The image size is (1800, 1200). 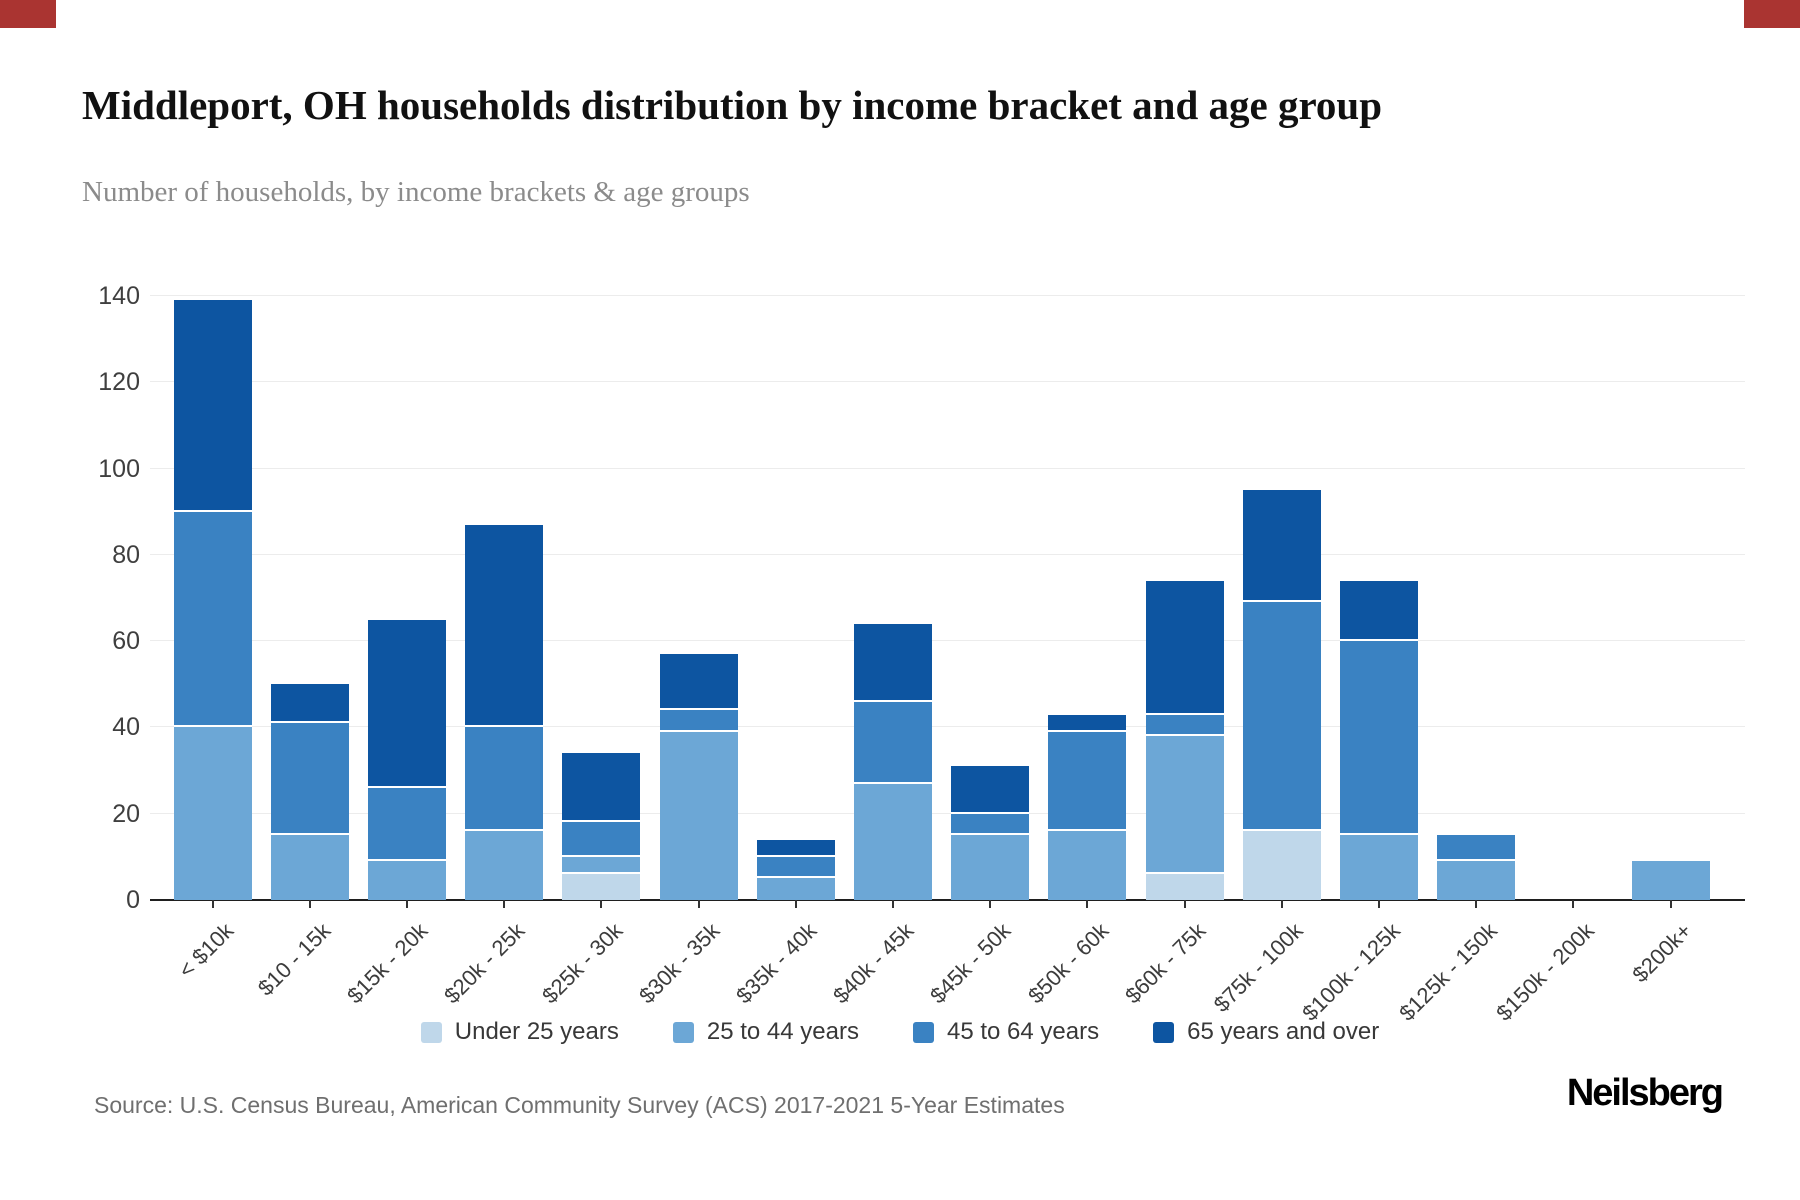 I want to click on neilsberg-logo: Neilsberg, so click(x=1645, y=1093).